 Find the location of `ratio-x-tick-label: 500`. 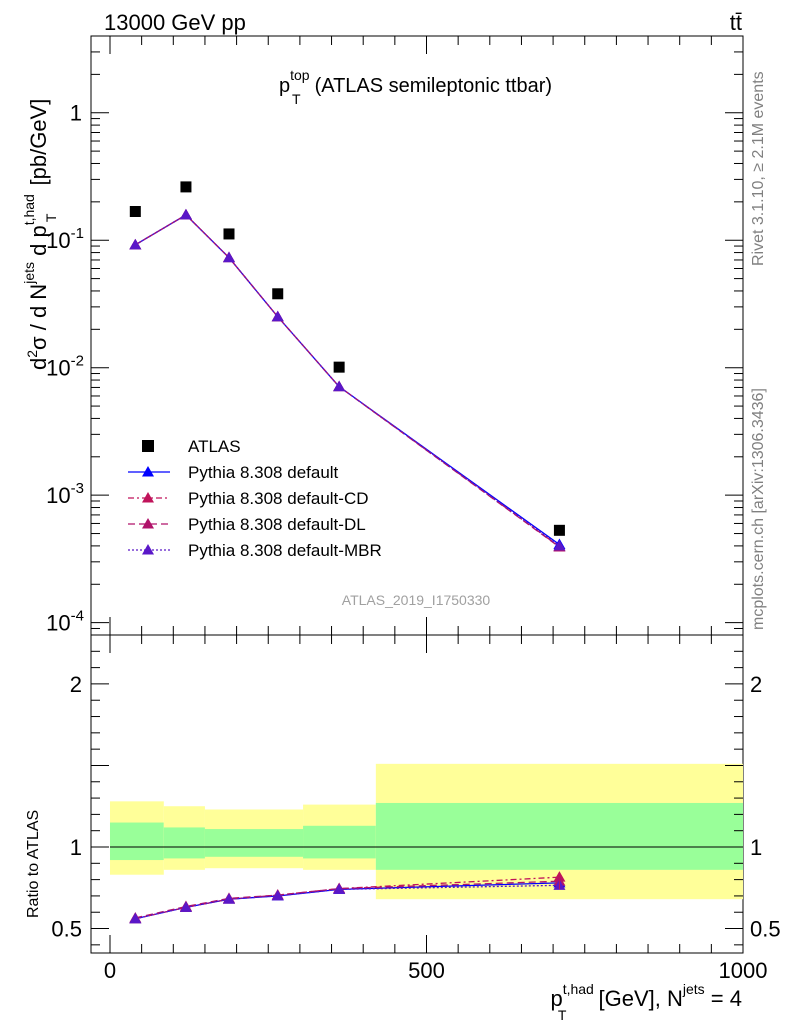

ratio-x-tick-label: 500 is located at coordinates (426, 970).